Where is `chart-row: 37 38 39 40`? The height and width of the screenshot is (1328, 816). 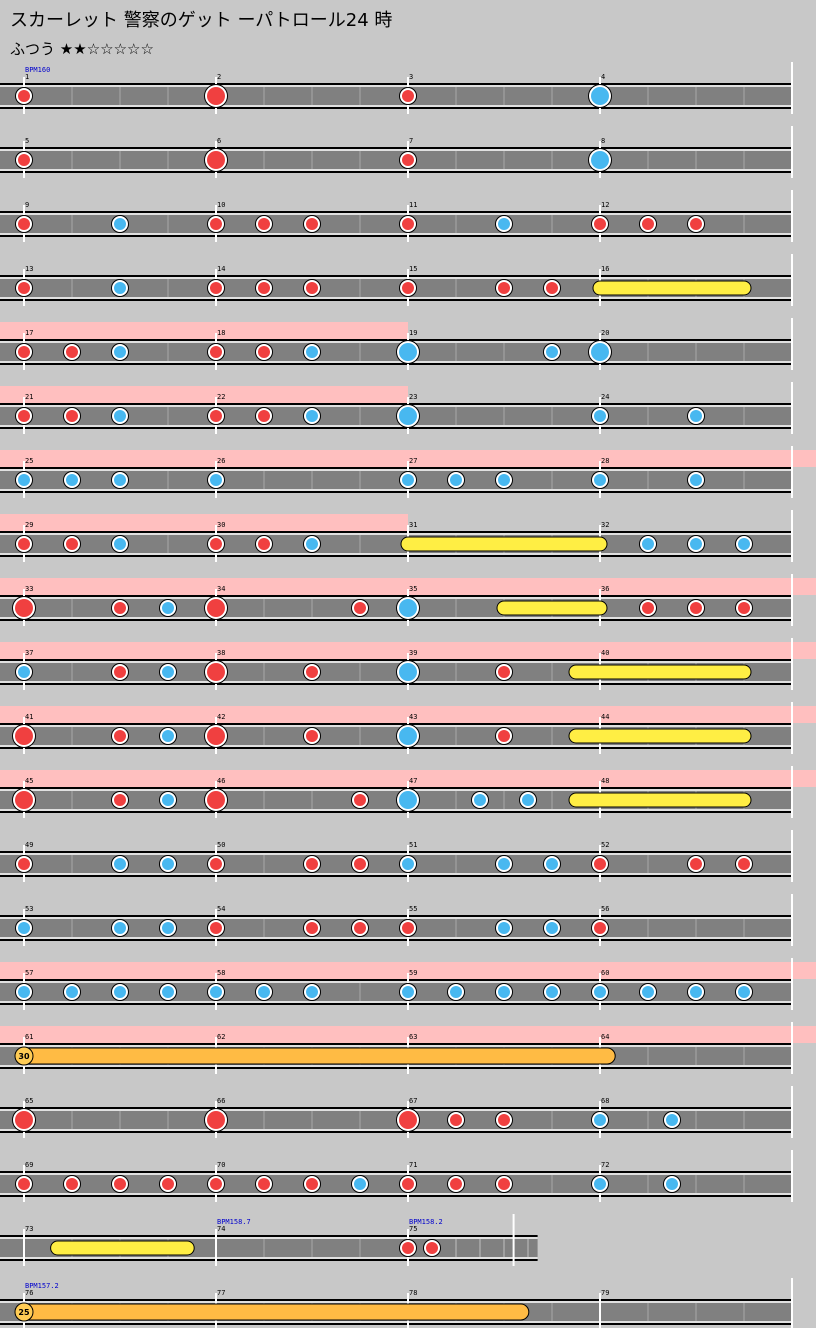 chart-row: 37 38 39 40 is located at coordinates (408, 664).